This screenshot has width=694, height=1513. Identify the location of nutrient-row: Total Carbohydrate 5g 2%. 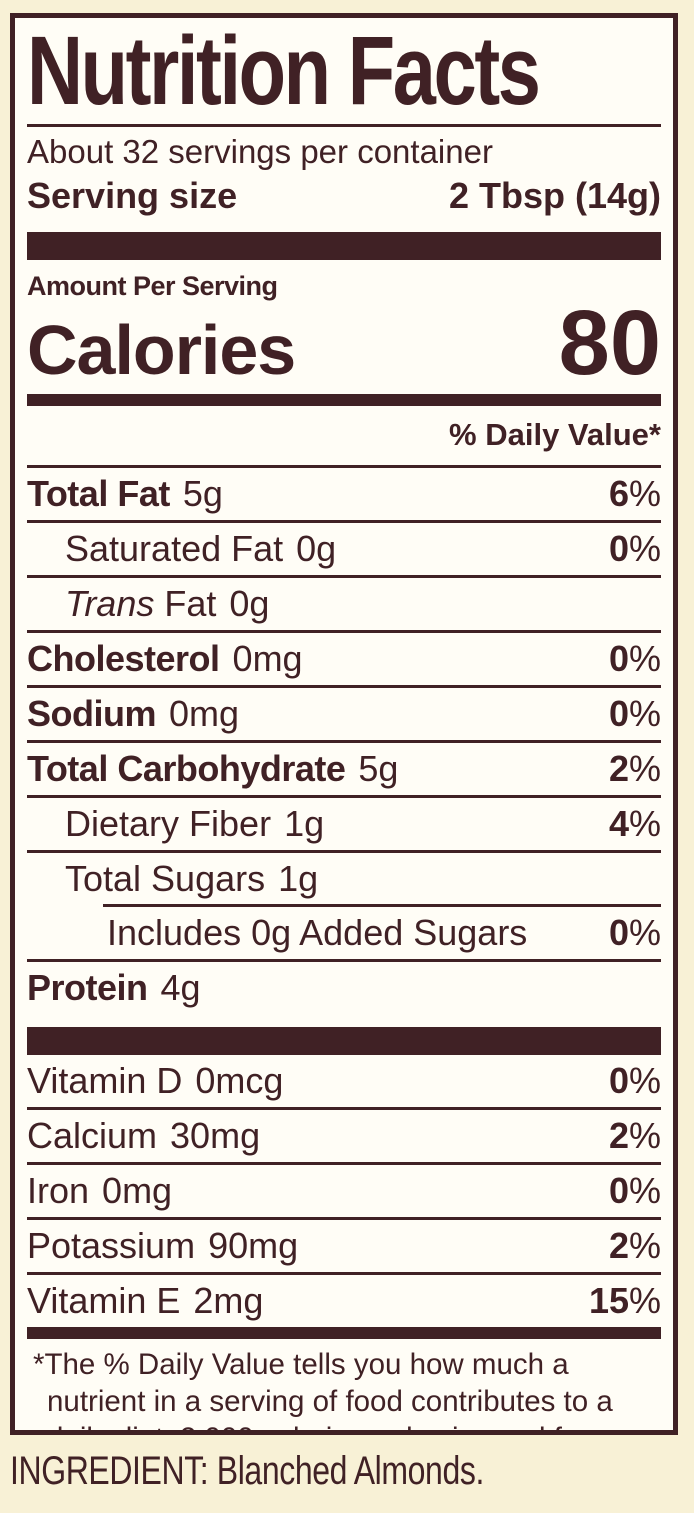
(344, 767).